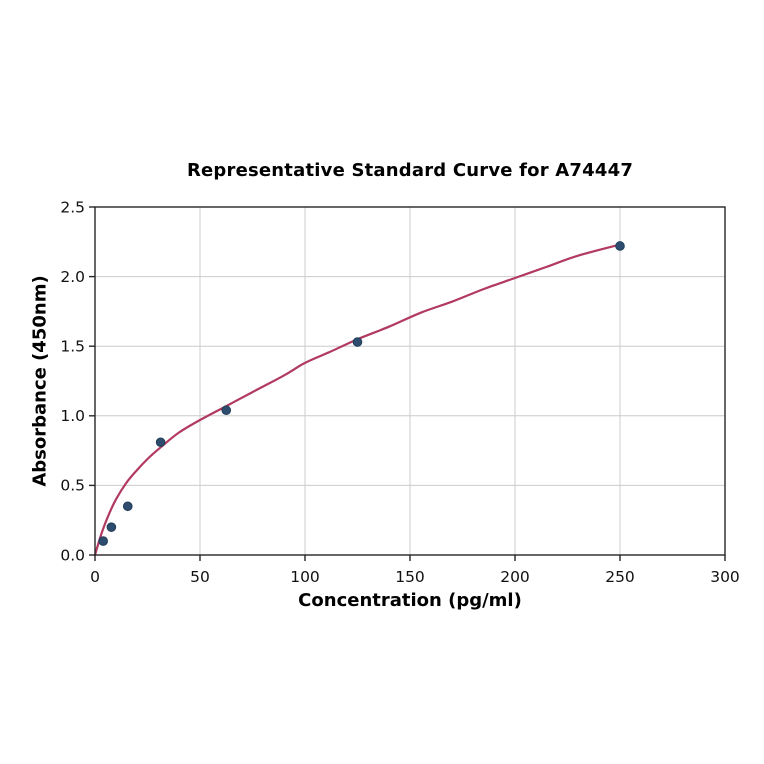 The image size is (764, 764). I want to click on x-tick-label: 50, so click(200, 577).